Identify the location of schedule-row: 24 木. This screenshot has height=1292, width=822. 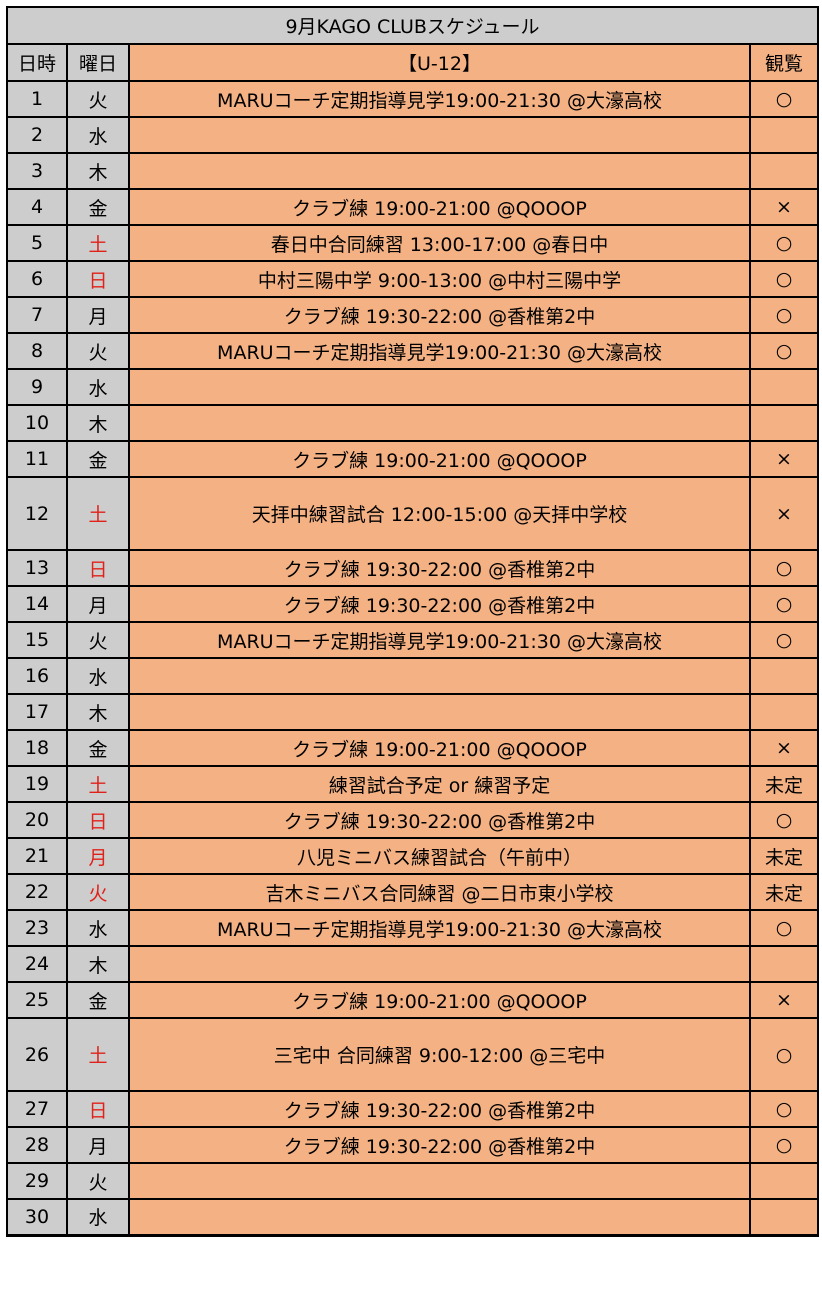
(412, 964).